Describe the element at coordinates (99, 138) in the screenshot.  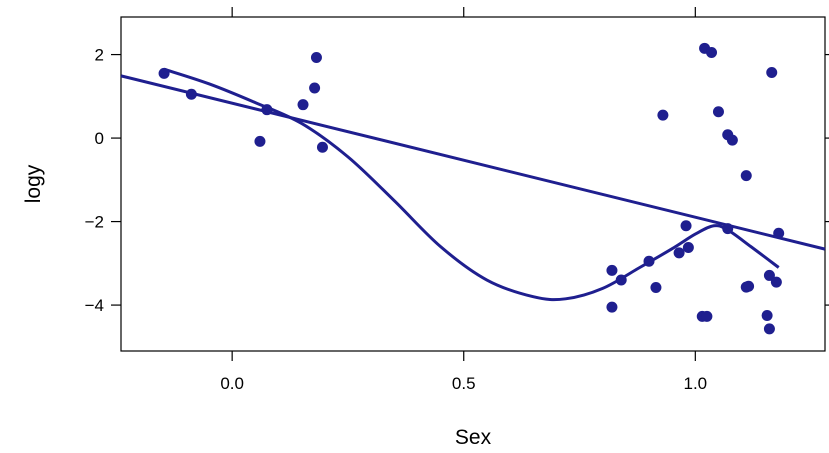
I see `y-tick-label: 0` at that location.